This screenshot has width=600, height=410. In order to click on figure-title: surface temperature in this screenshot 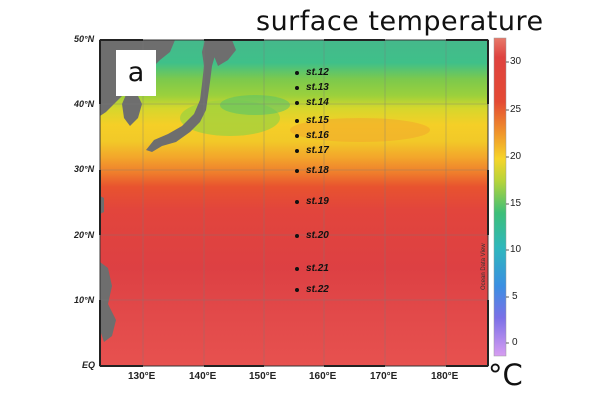, I will do `click(400, 21)`.